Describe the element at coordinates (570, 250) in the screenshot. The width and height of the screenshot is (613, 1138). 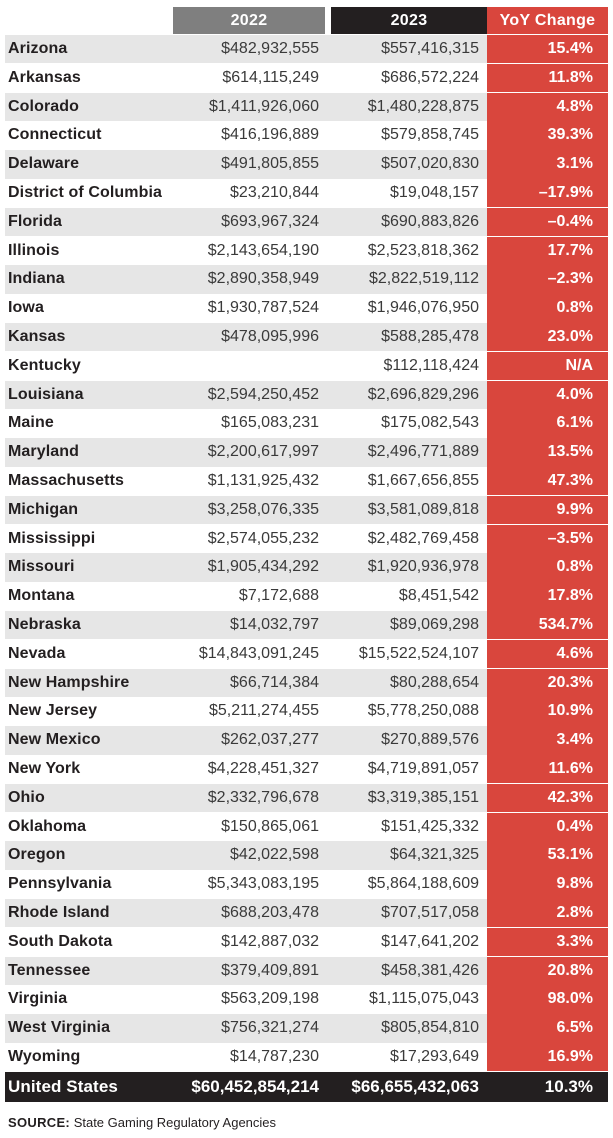
I see `yoy-change-cell: 17.7%` at that location.